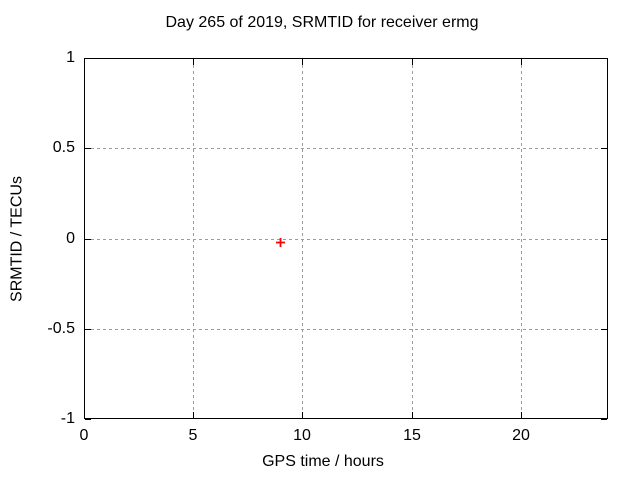  I want to click on y-tick-label: 1, so click(70, 57).